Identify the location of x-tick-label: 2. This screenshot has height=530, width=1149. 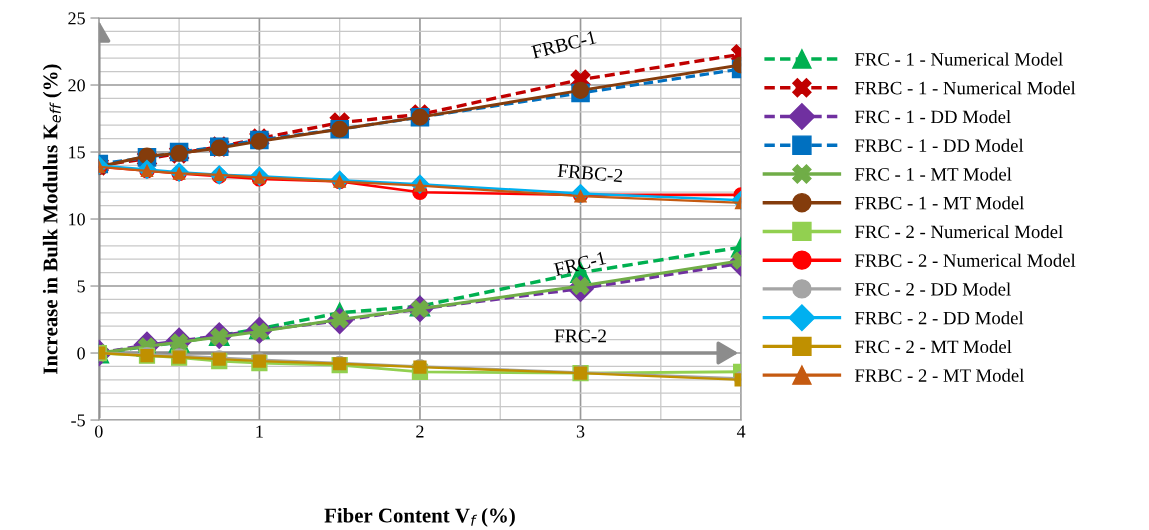
(420, 431).